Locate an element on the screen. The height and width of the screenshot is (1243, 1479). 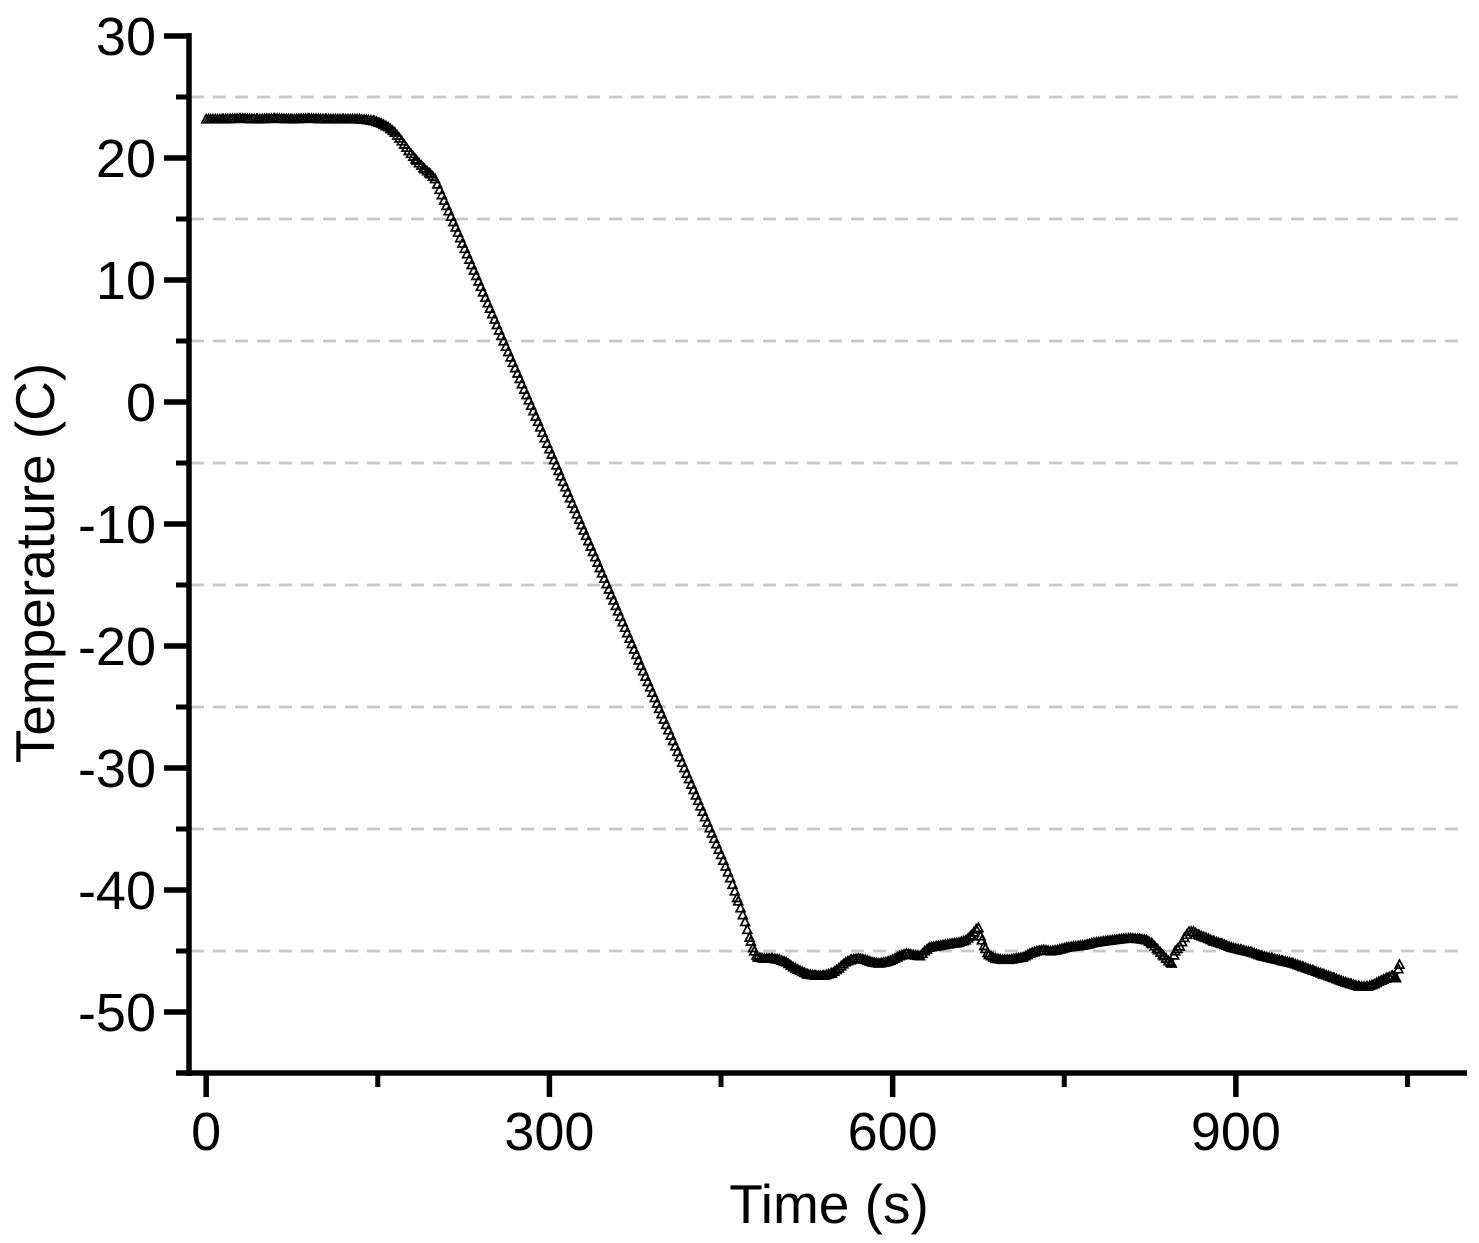
x-tick-label: 300 is located at coordinates (549, 1132).